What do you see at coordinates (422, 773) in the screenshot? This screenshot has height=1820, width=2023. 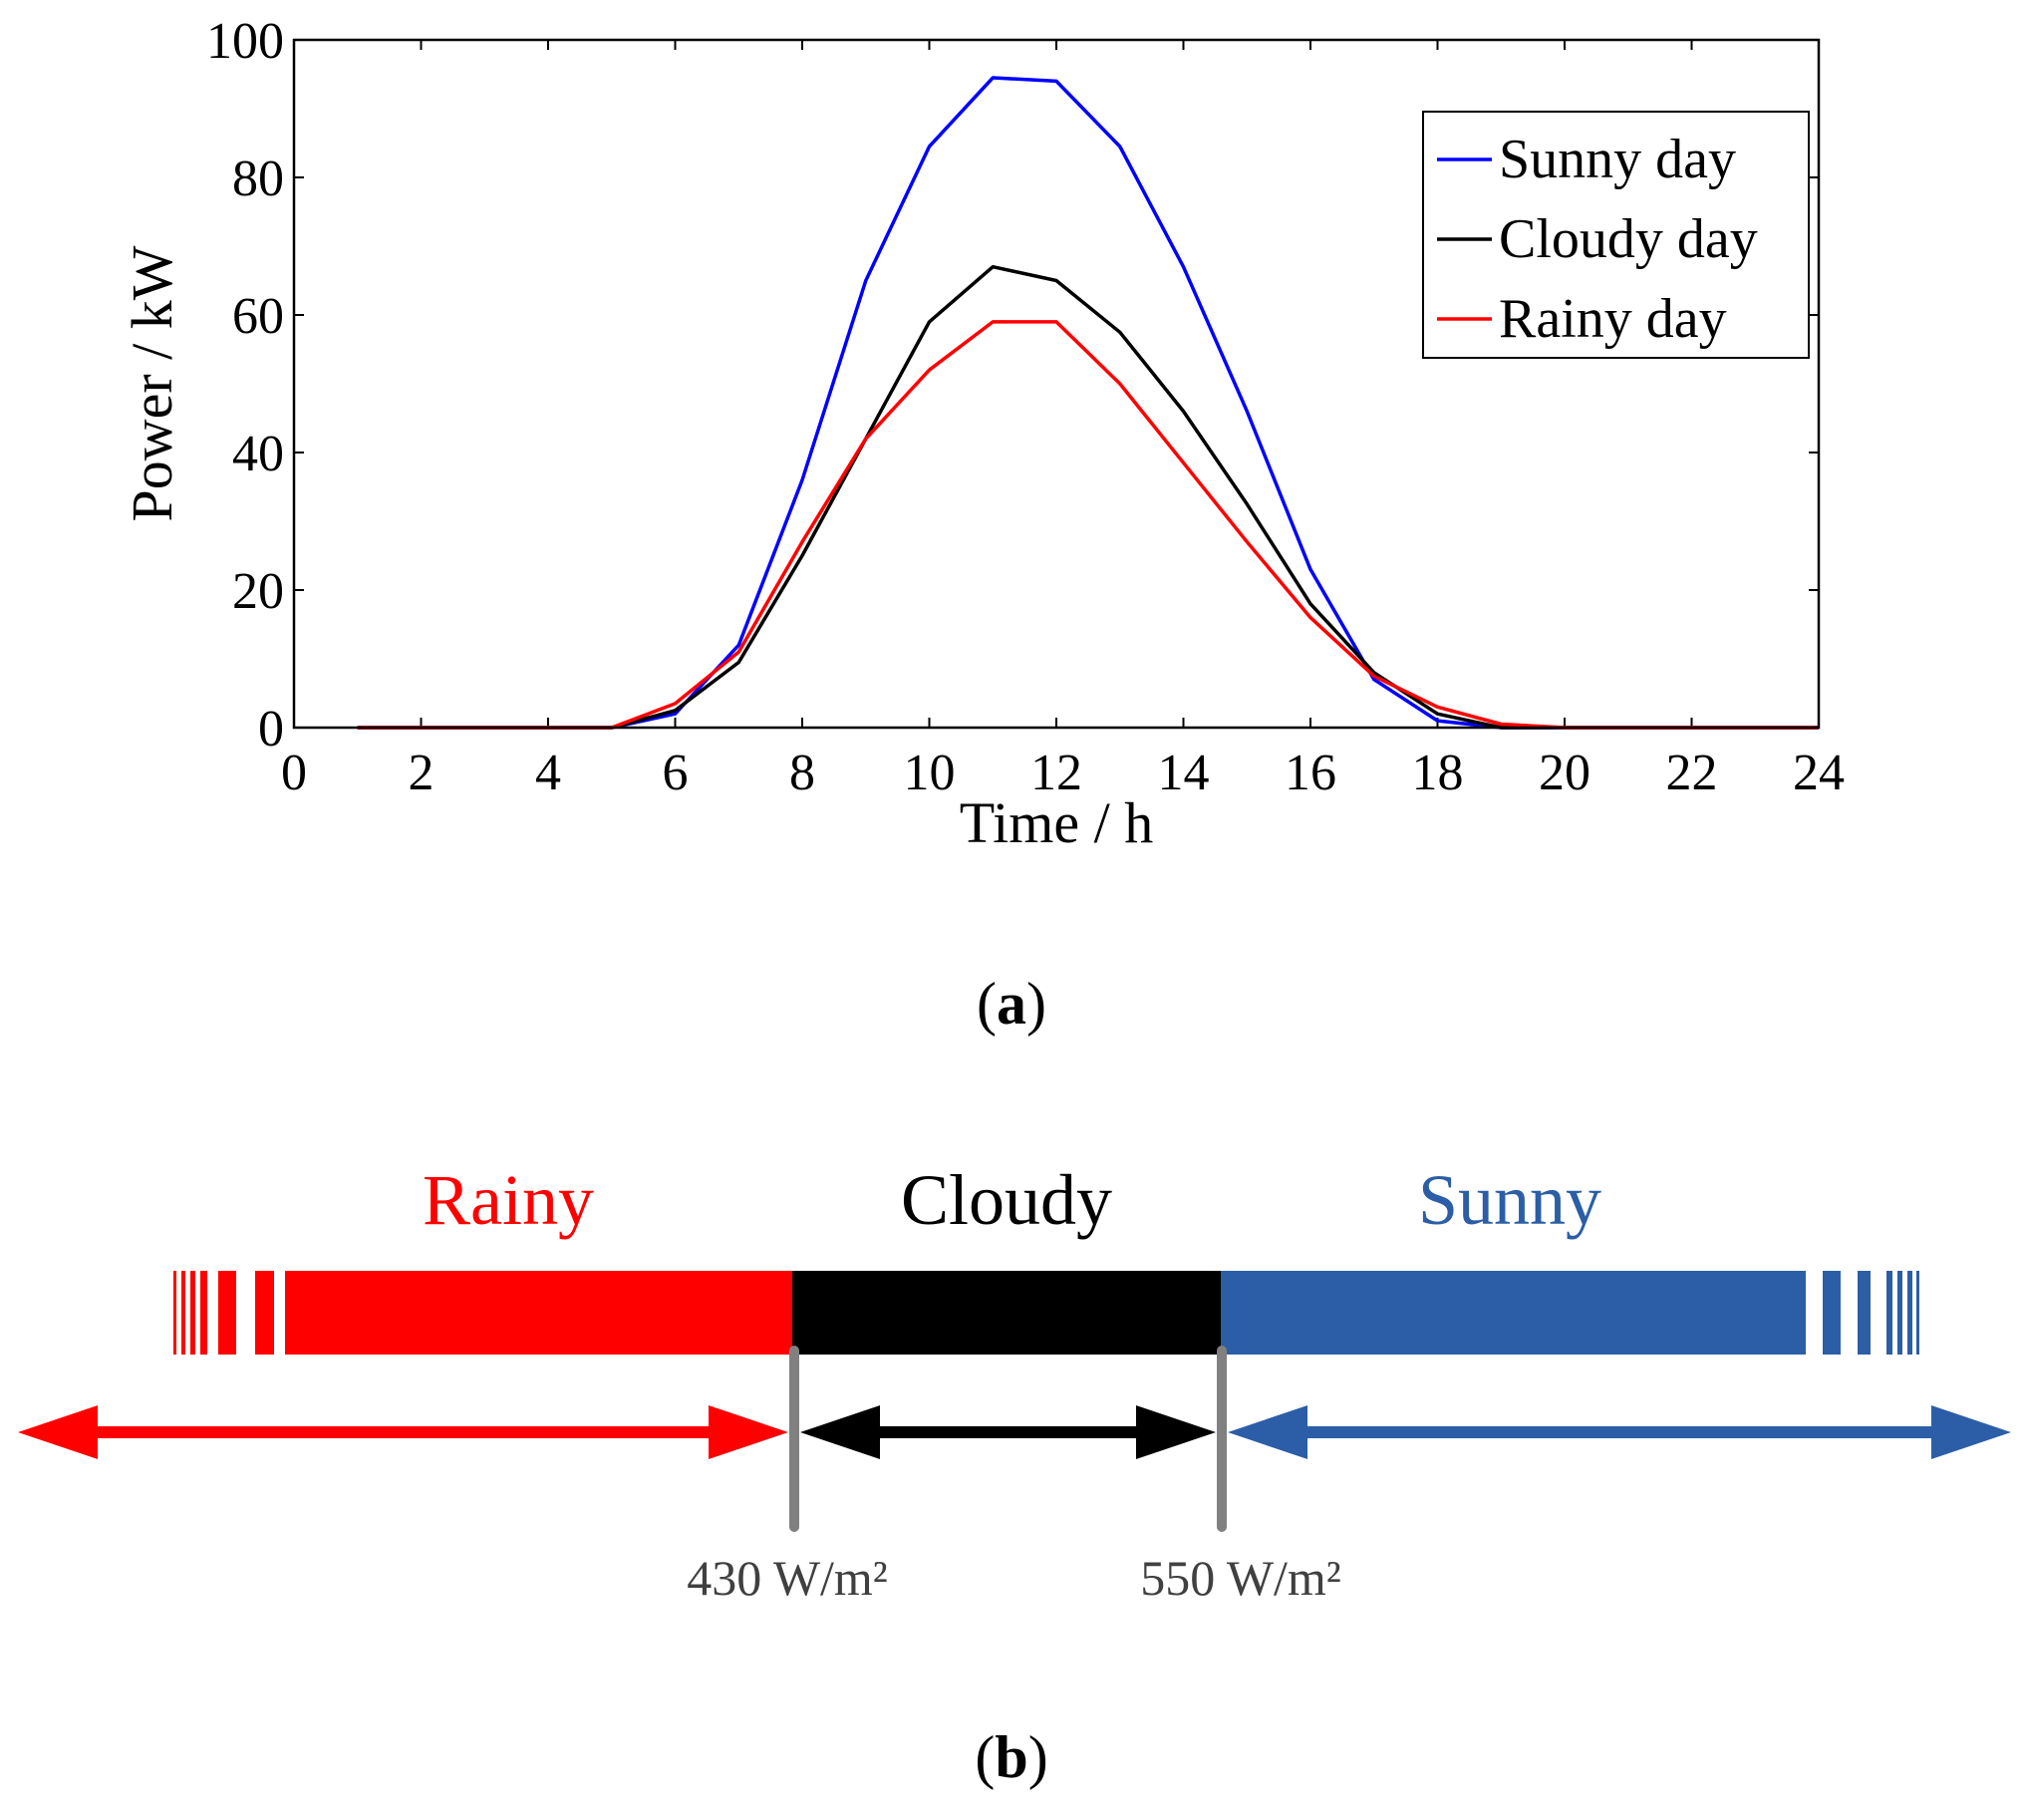 I see `x-tick-label-2: 2` at bounding box center [422, 773].